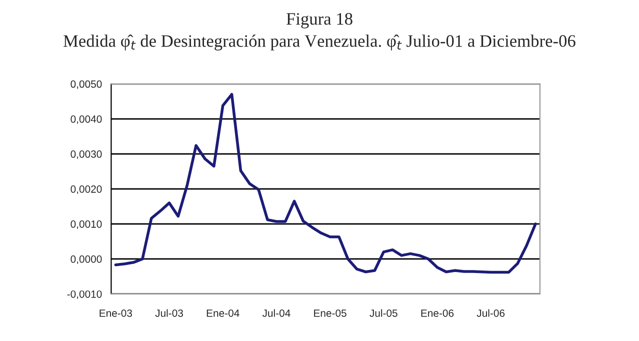 Image resolution: width=639 pixels, height=341 pixels. Describe the element at coordinates (86, 84) in the screenshot. I see `y-tick-label: 0,0050` at that location.